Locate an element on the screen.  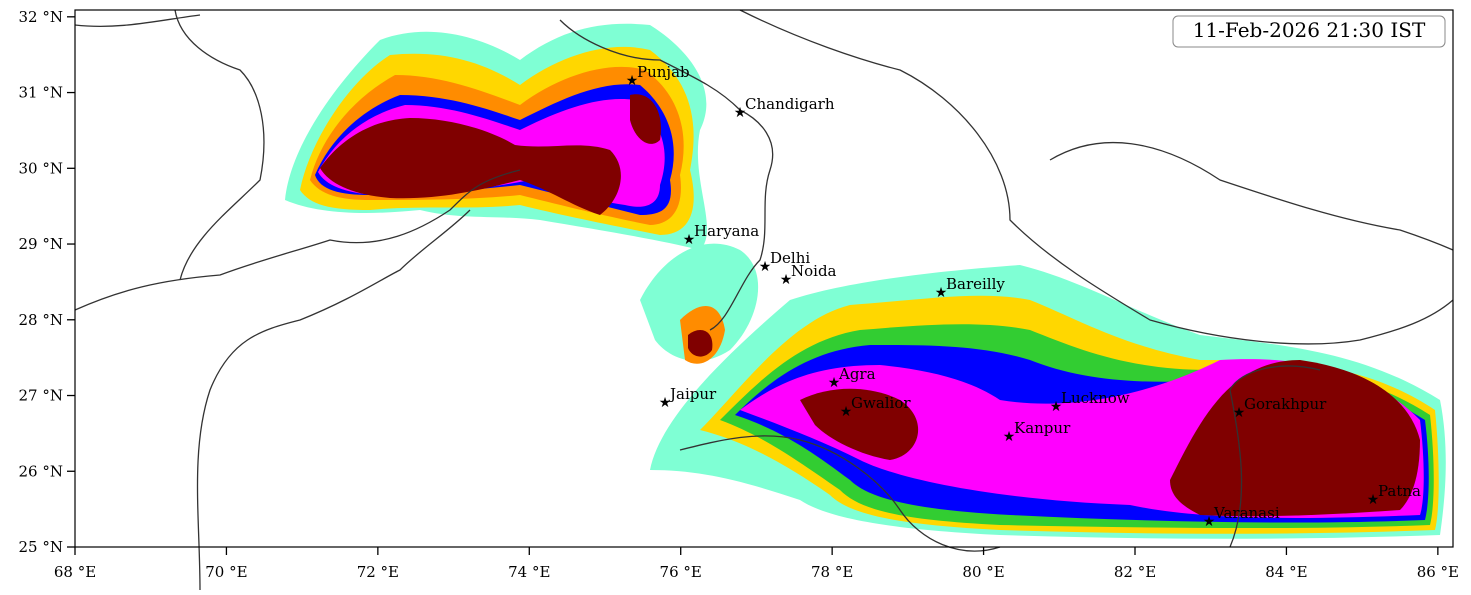
timestamp-box is located at coordinates (1309, 31).